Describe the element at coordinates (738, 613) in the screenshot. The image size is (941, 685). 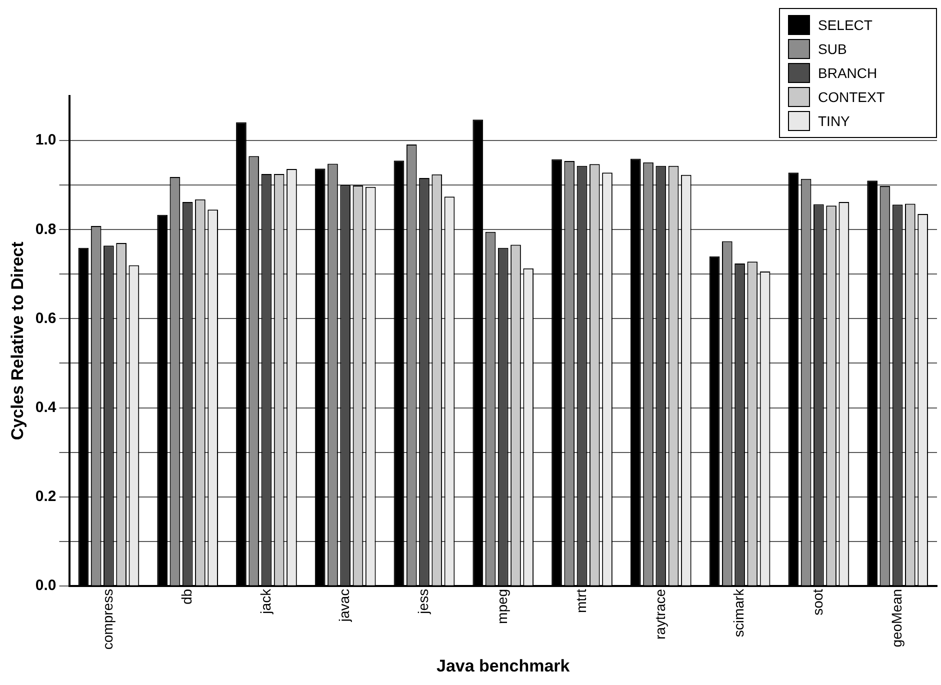
I see `x-tick-label: scimark` at that location.